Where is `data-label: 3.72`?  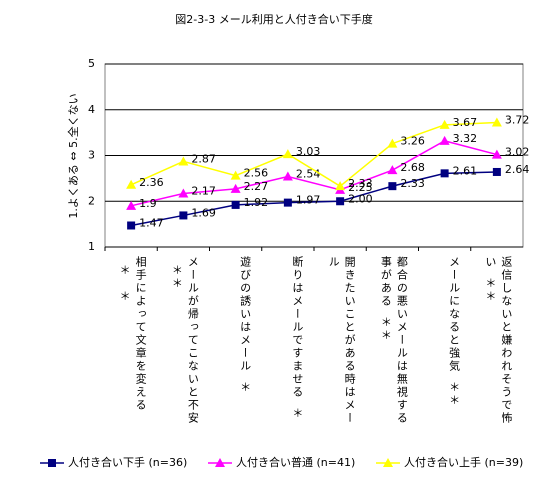
data-label: 3.72 is located at coordinates (517, 120).